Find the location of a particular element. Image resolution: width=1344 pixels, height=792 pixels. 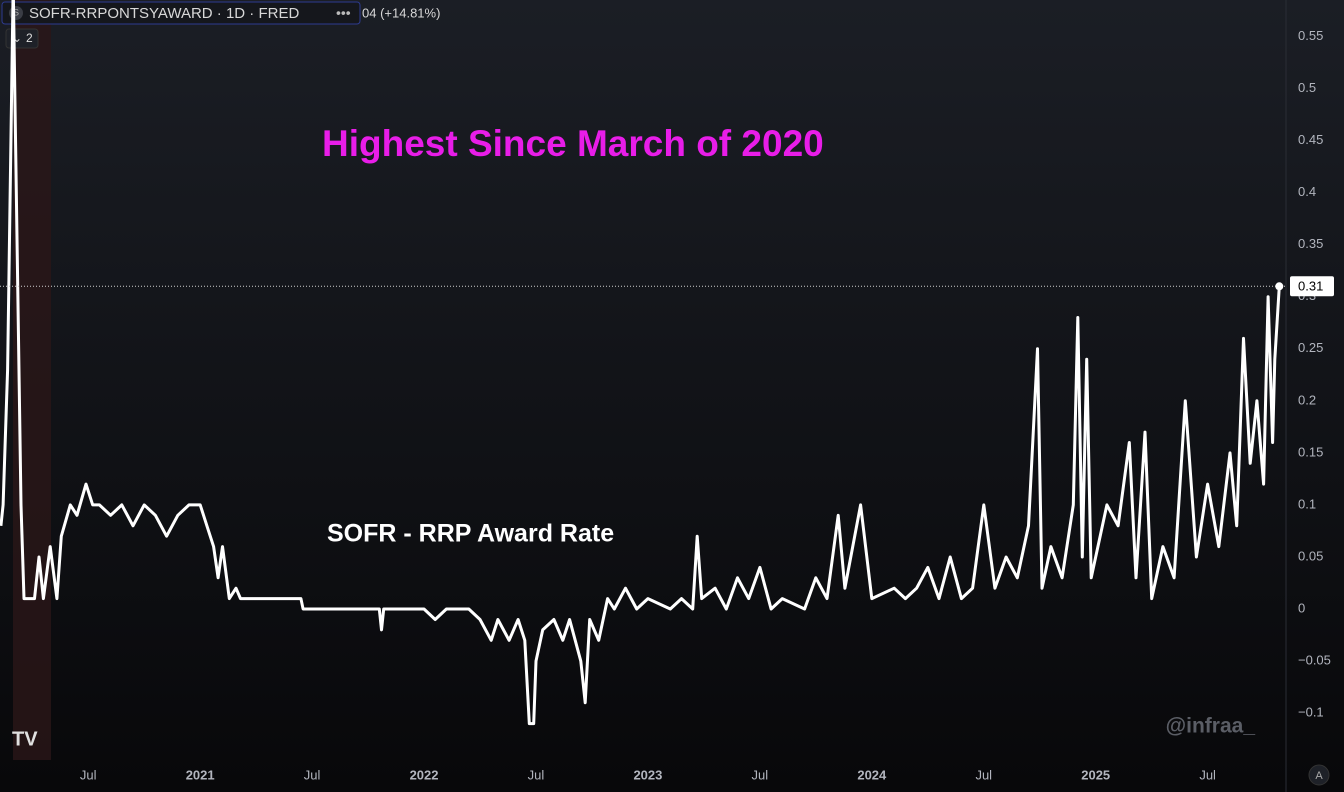

logo: TV is located at coordinates (25, 739).